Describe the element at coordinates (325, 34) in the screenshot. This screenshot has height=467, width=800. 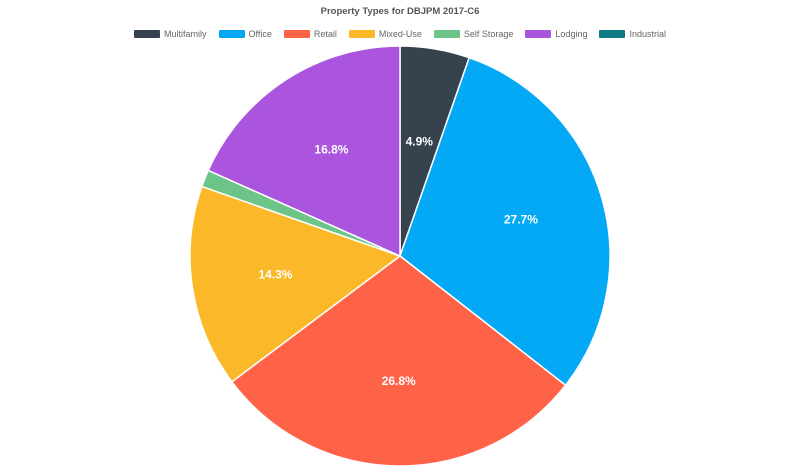
I see `legend-label: Retail` at that location.